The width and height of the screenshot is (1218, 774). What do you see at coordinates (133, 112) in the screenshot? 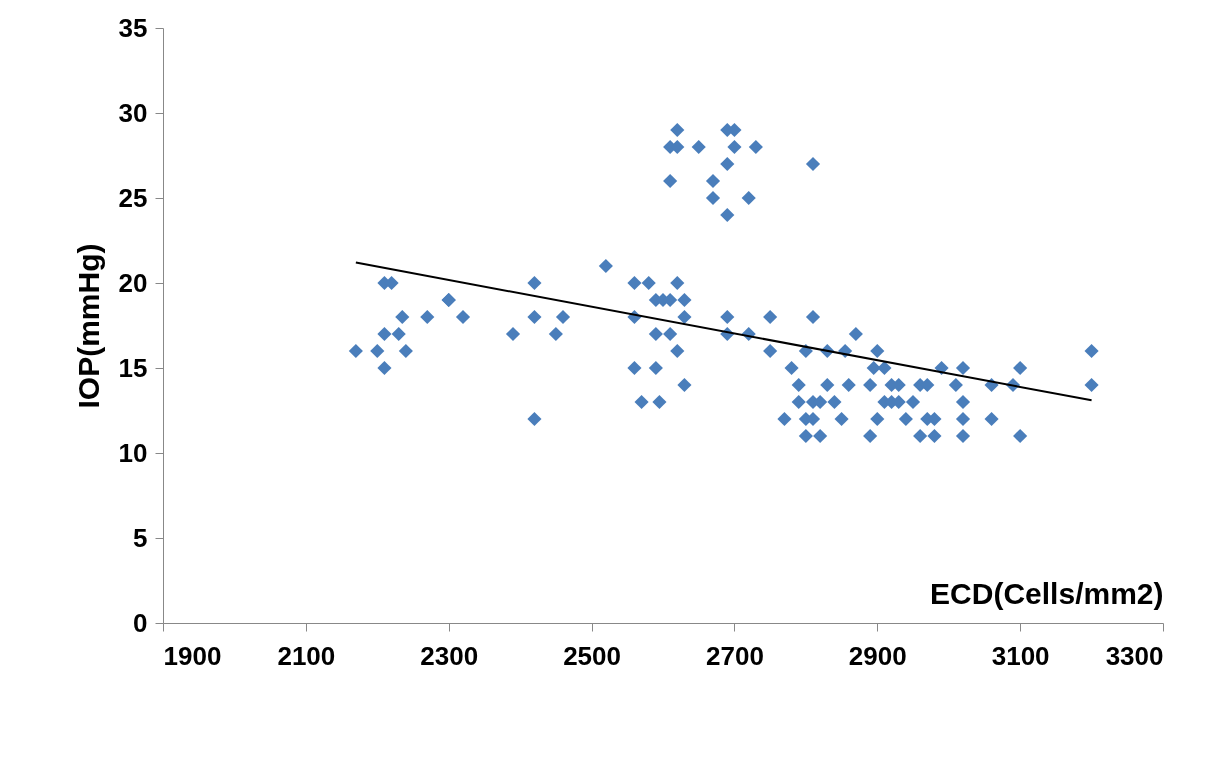
I see `y-tick-label: 30` at bounding box center [133, 112].